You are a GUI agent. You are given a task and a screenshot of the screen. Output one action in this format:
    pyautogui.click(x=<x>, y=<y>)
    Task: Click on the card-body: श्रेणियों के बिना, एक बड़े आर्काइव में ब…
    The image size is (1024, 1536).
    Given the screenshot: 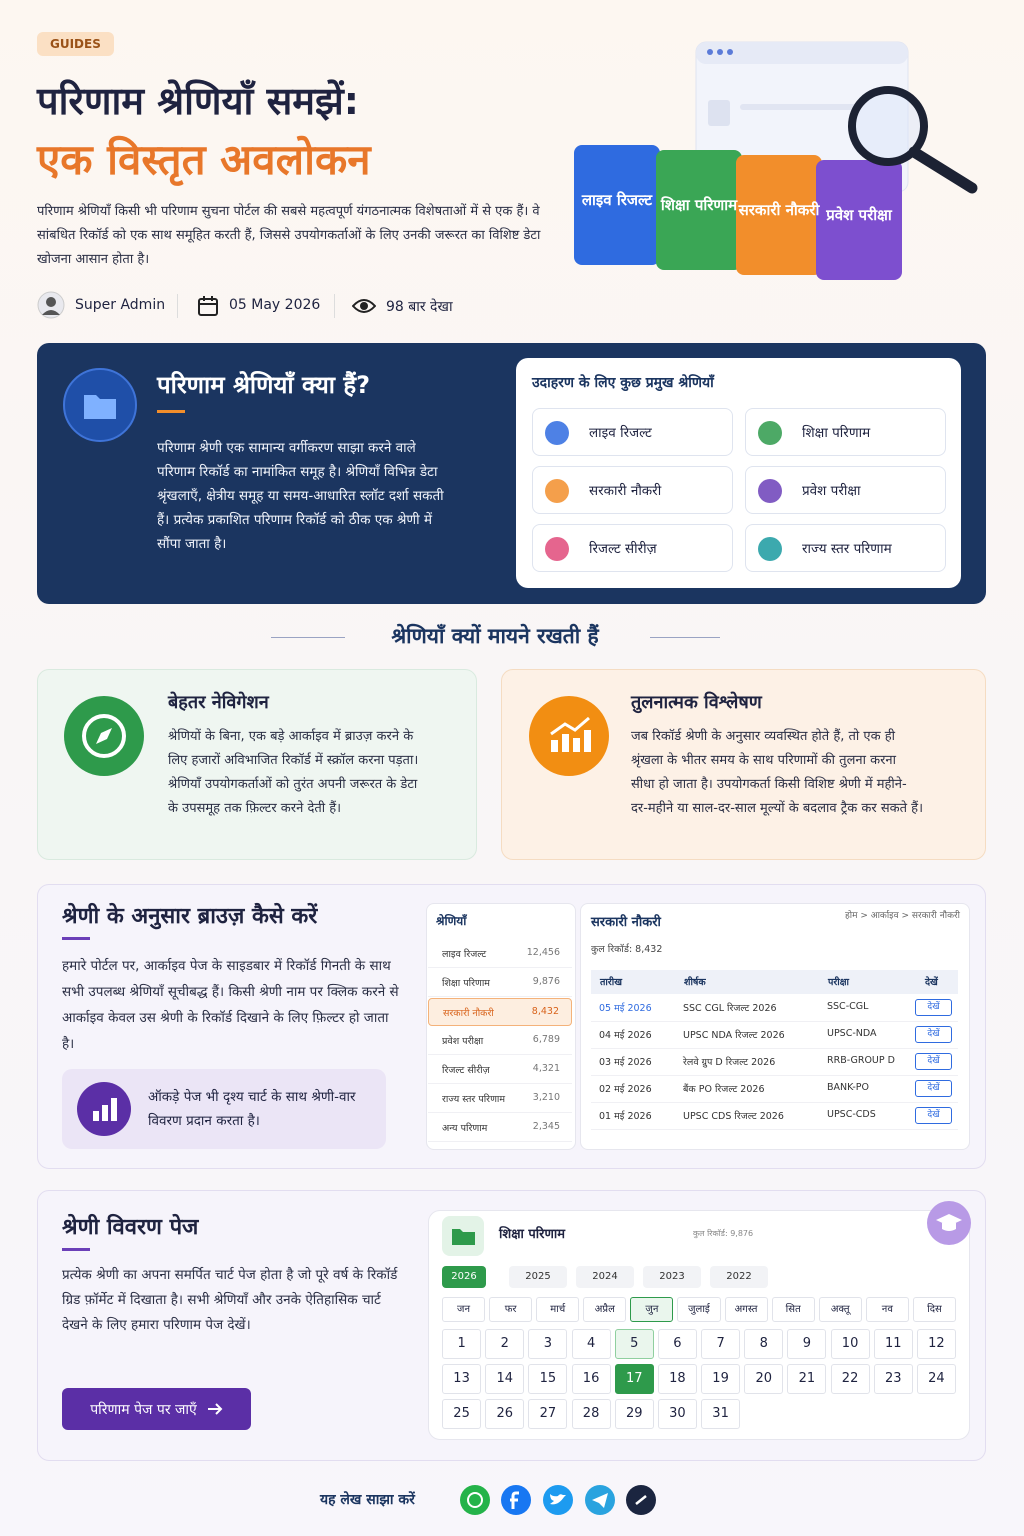 What is the action you would take?
    pyautogui.click(x=293, y=772)
    